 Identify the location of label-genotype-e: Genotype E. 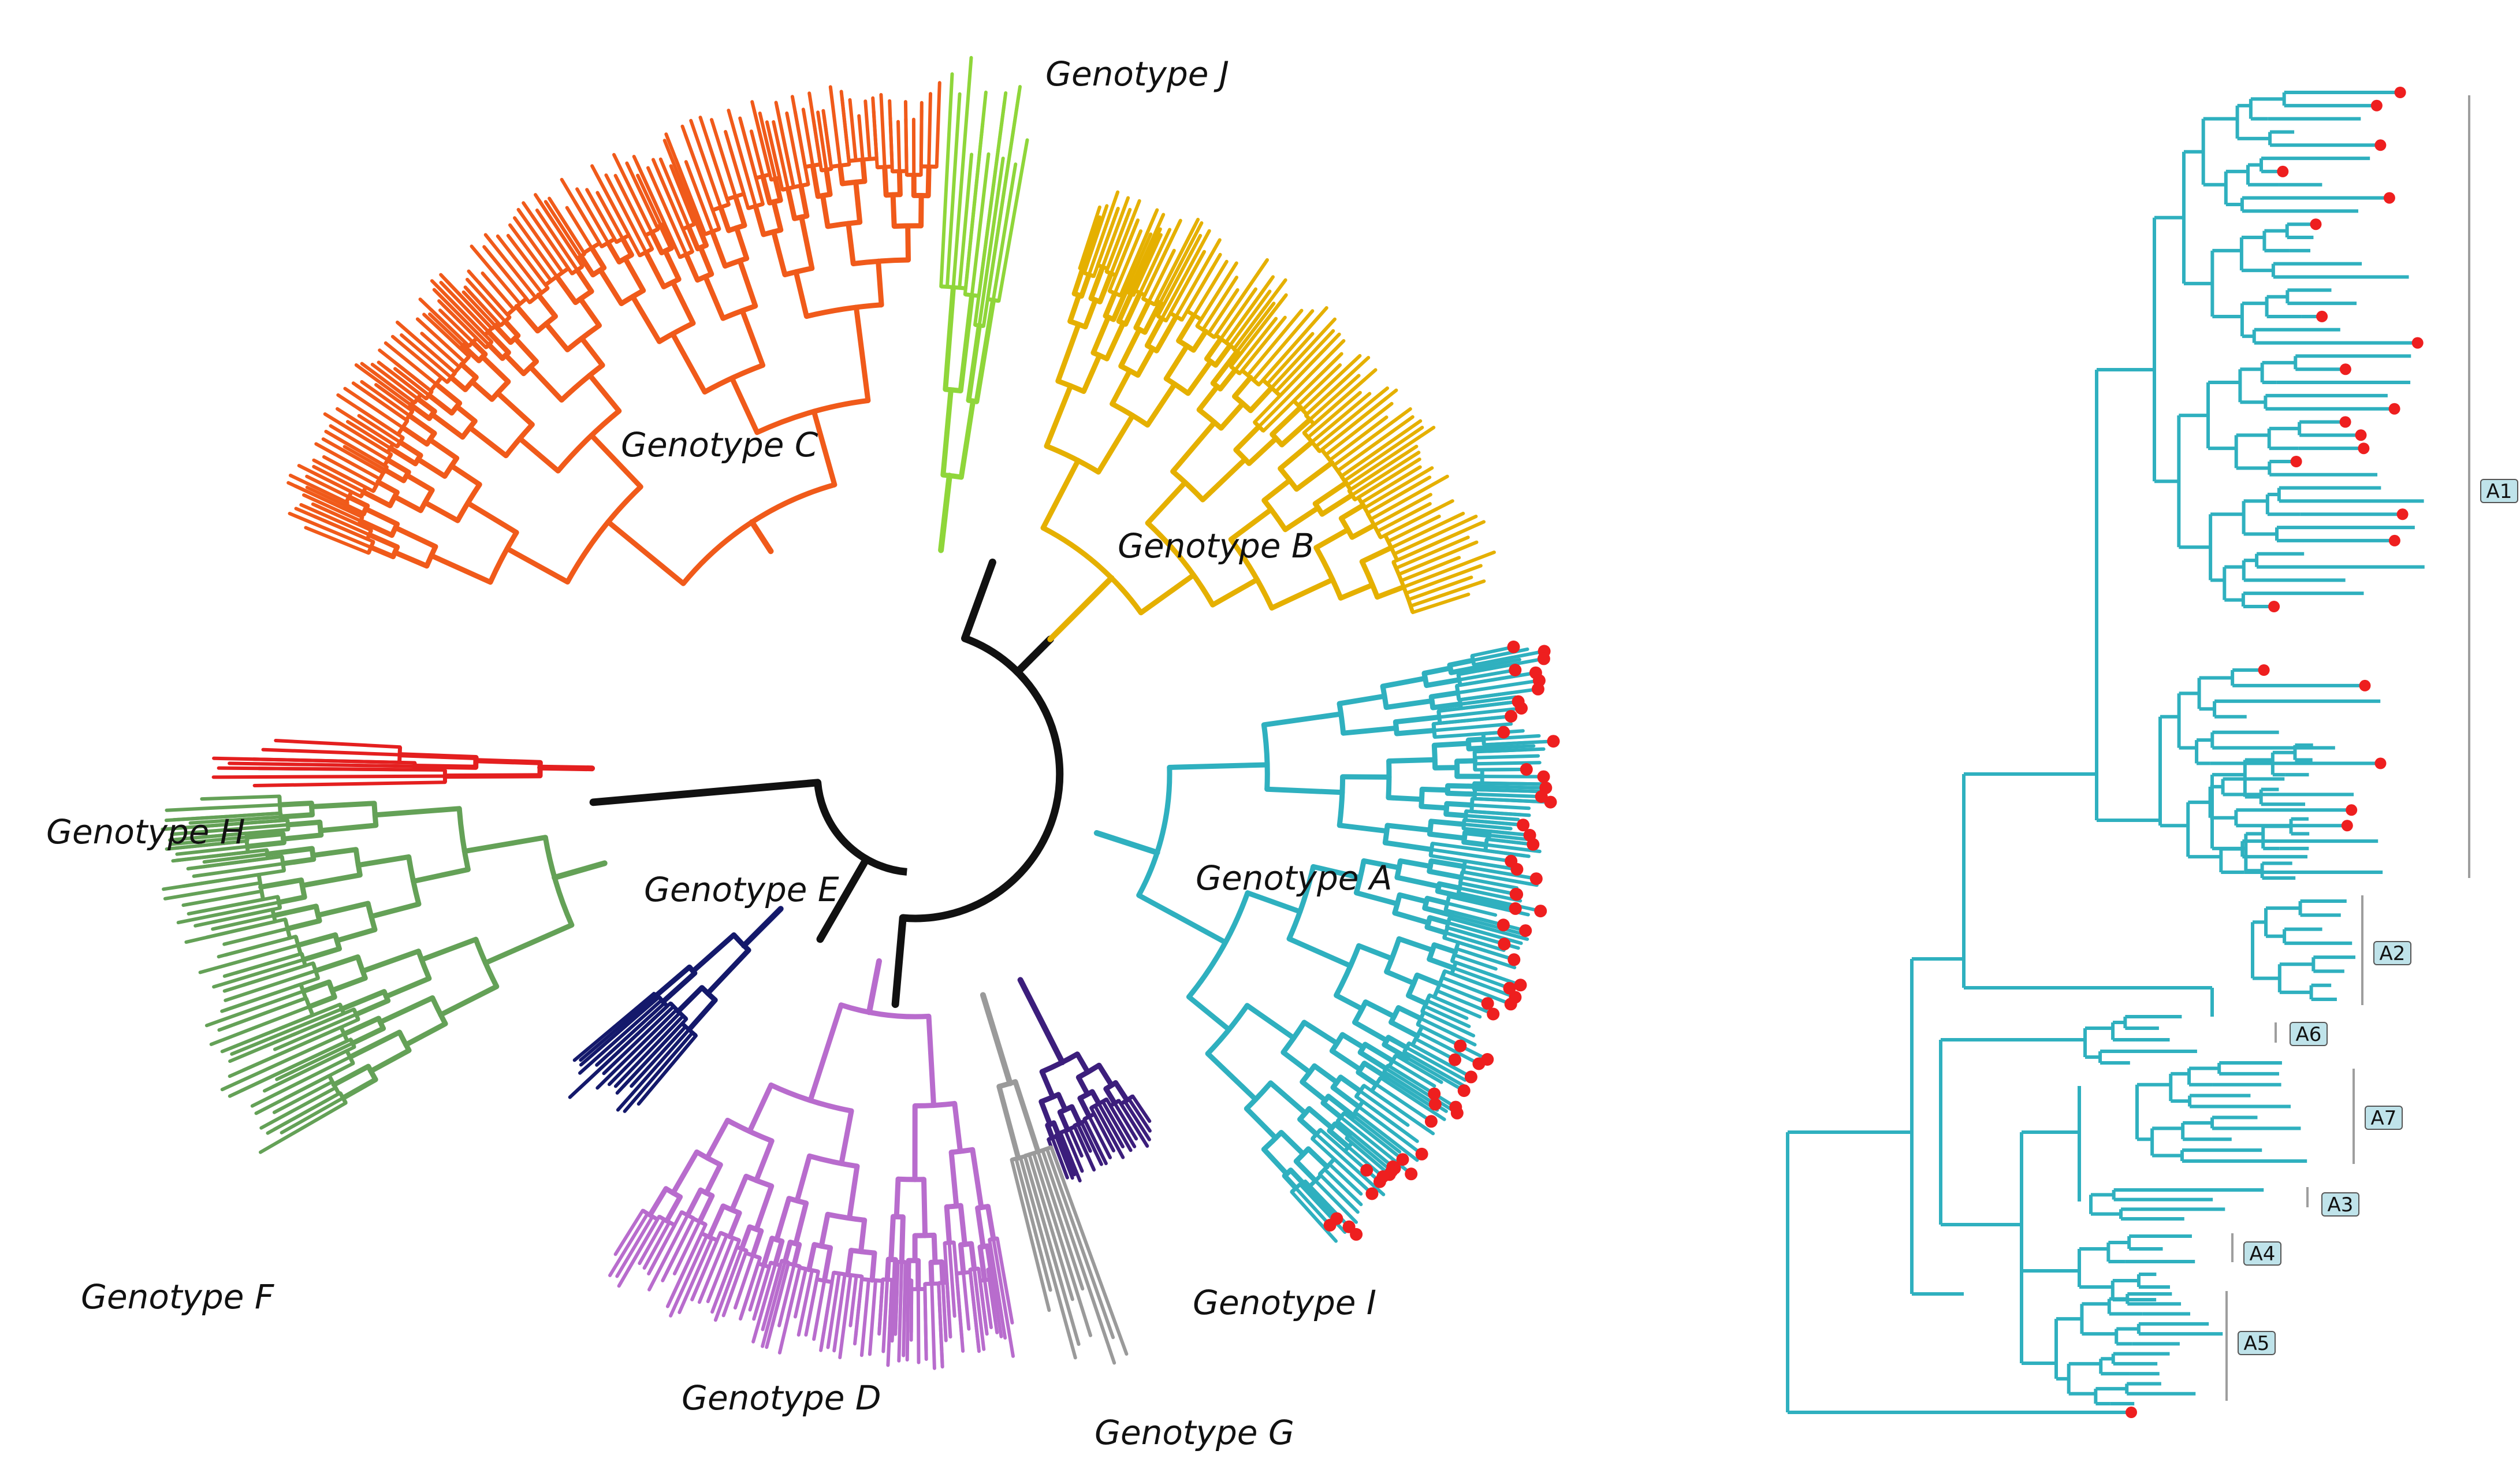
(741, 889).